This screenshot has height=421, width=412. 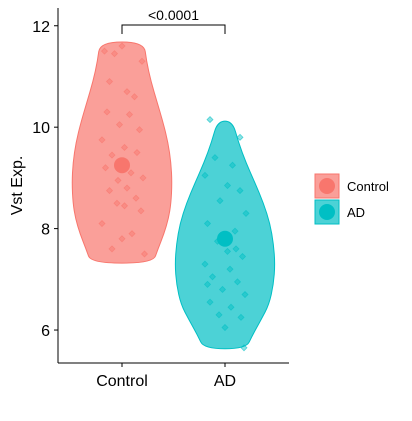 What do you see at coordinates (166, 376) in the screenshot?
I see `x-axis-ticks: Control AD` at bounding box center [166, 376].